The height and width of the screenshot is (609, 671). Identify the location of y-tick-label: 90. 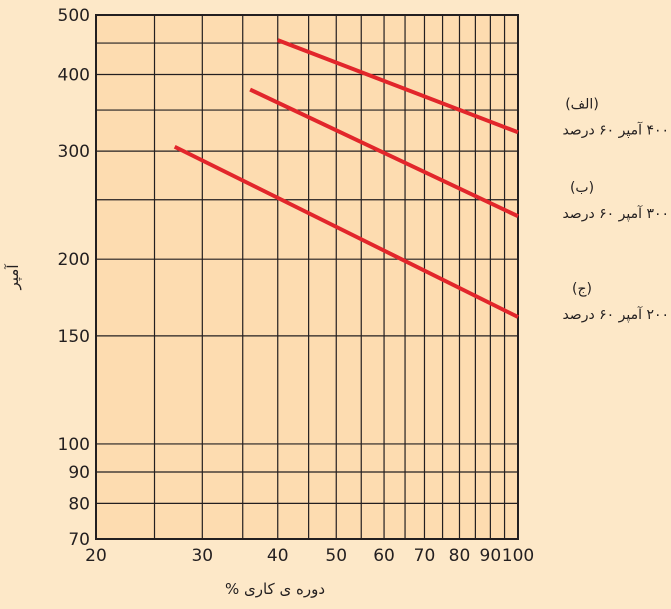
(79, 473).